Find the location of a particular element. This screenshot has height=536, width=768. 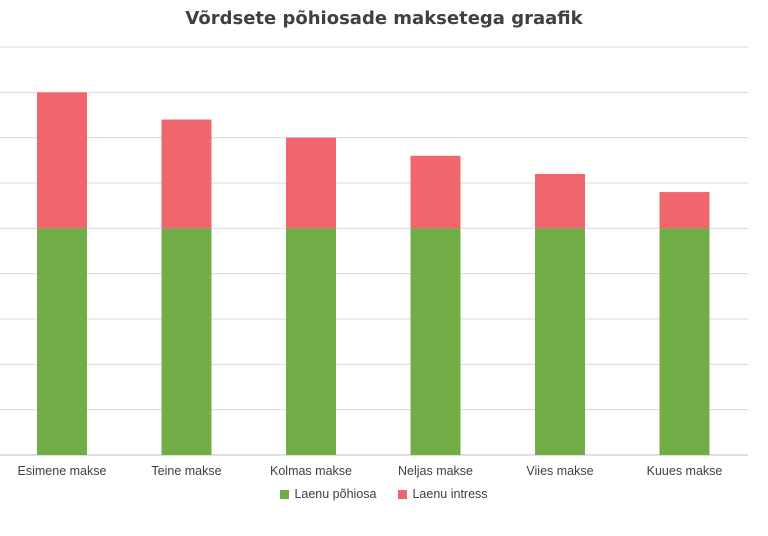

legend-swatch-interest is located at coordinates (403, 494).